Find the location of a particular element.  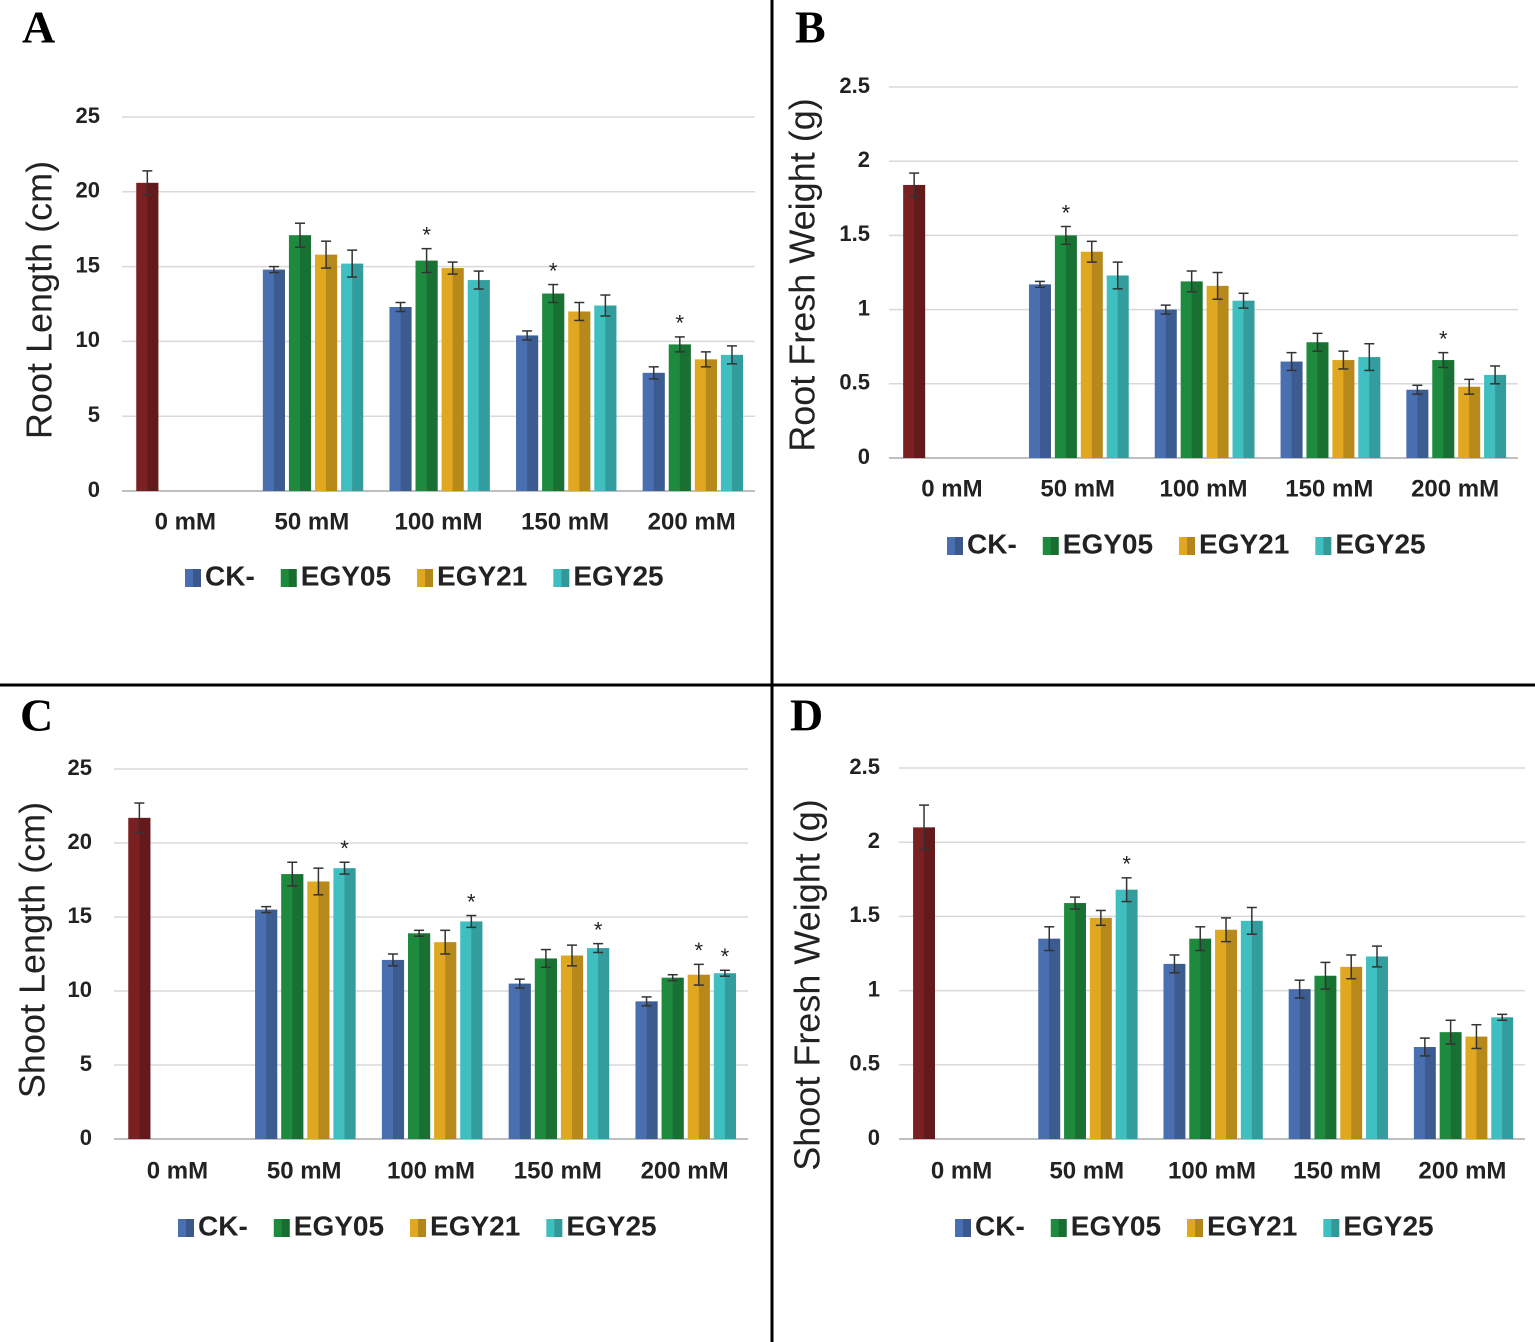

y-axis-label: Root Fresh Weight (g) is located at coordinates (802, 274).